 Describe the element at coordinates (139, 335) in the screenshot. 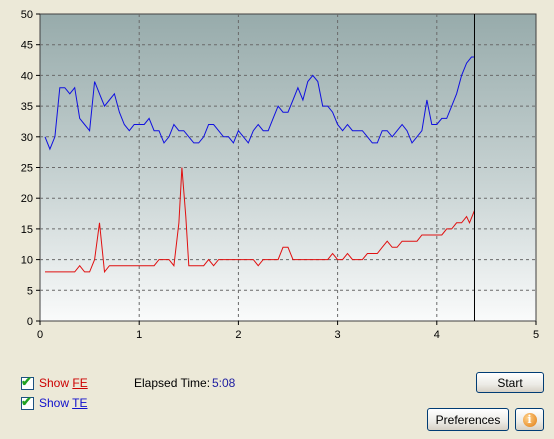

I see `x-tick-label: 1` at that location.